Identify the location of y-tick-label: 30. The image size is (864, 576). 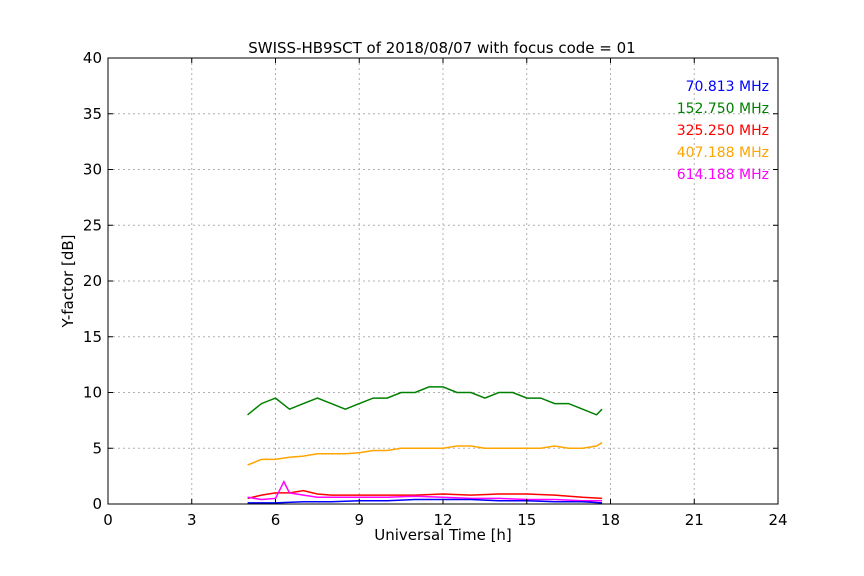
(92, 170).